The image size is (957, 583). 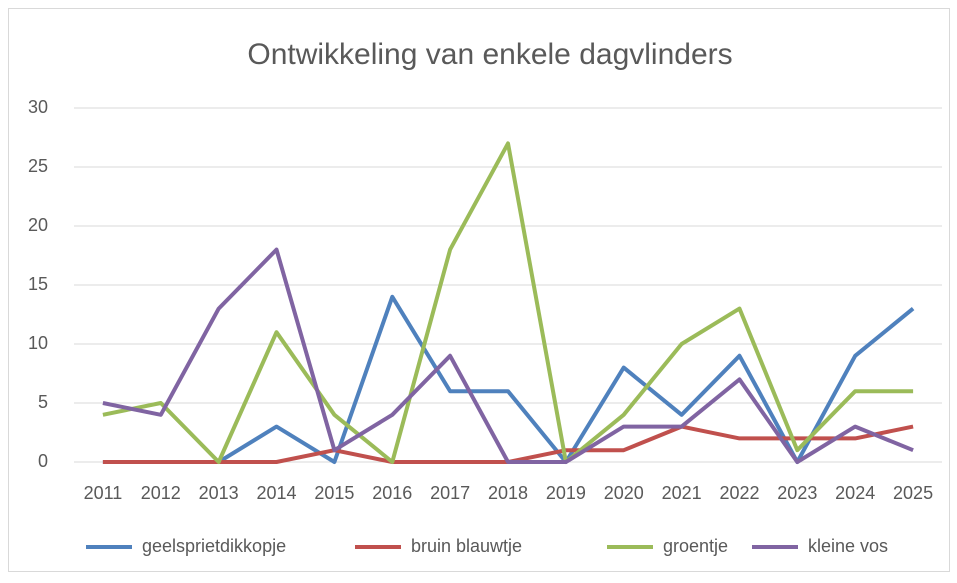 I want to click on y-tick-label: 25, so click(x=38, y=166).